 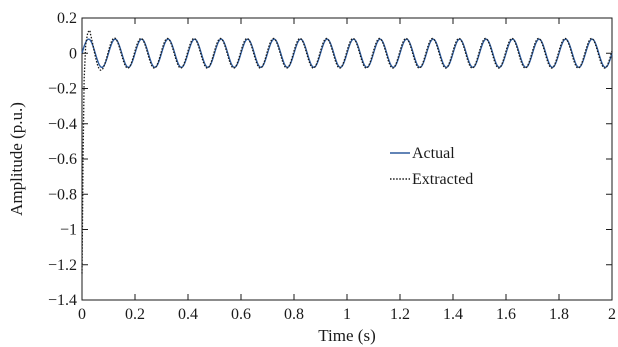 What do you see at coordinates (73, 53) in the screenshot?
I see `y-tick-label: 0` at bounding box center [73, 53].